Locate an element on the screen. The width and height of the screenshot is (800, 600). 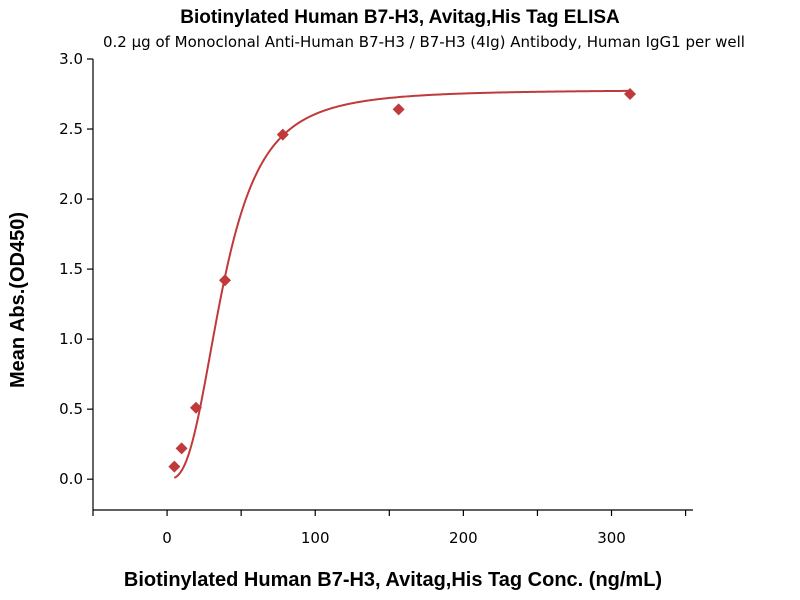
y-axis-title: Mean Abs.(OD450) is located at coordinates (18, 300).